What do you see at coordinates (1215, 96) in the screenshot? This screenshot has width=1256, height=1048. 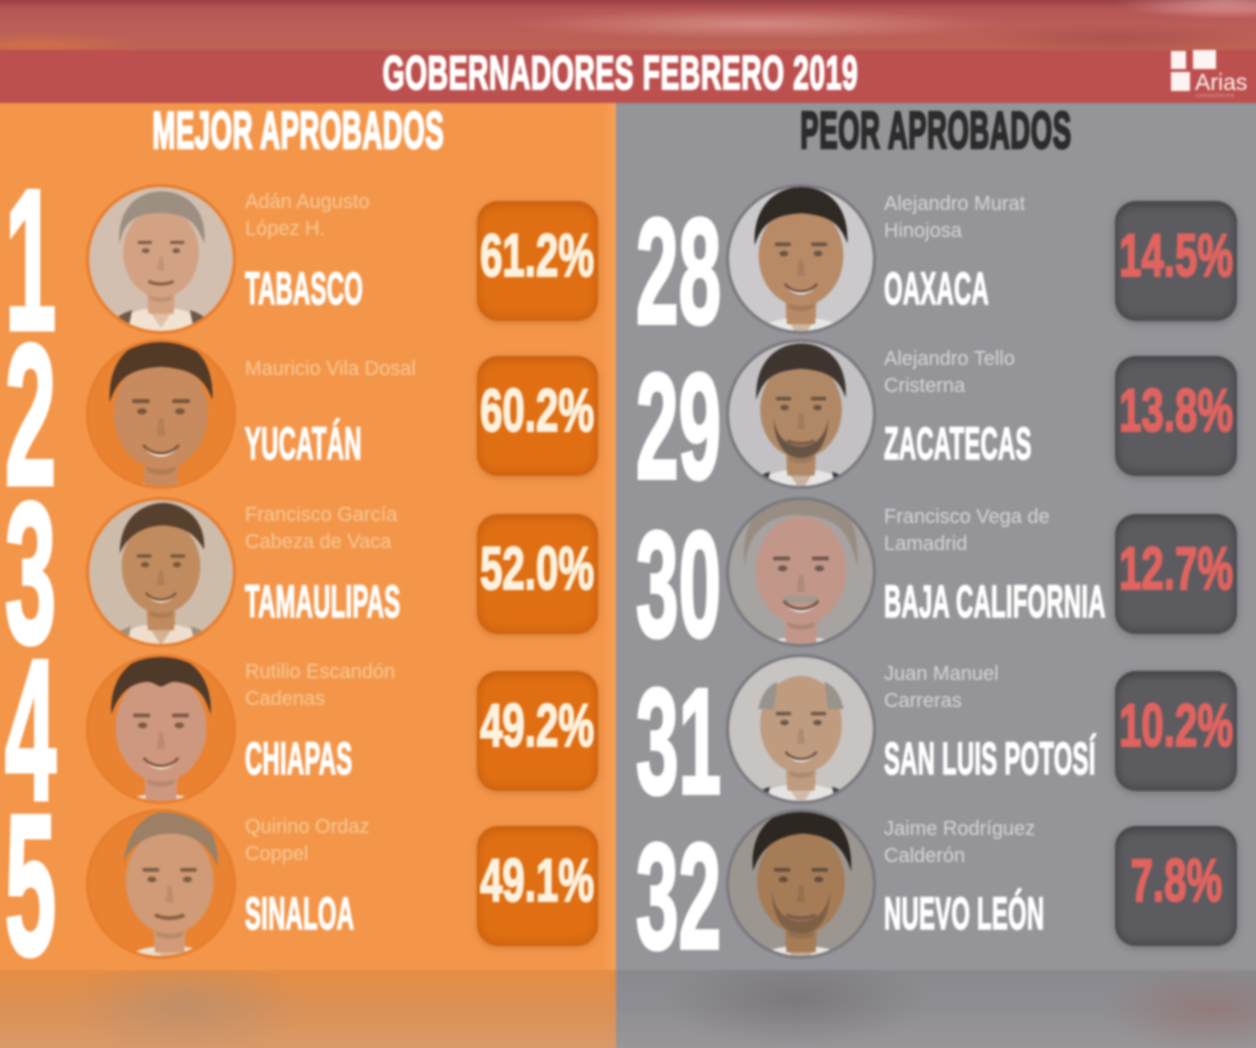 I see `svg-text: consultores` at bounding box center [1215, 96].